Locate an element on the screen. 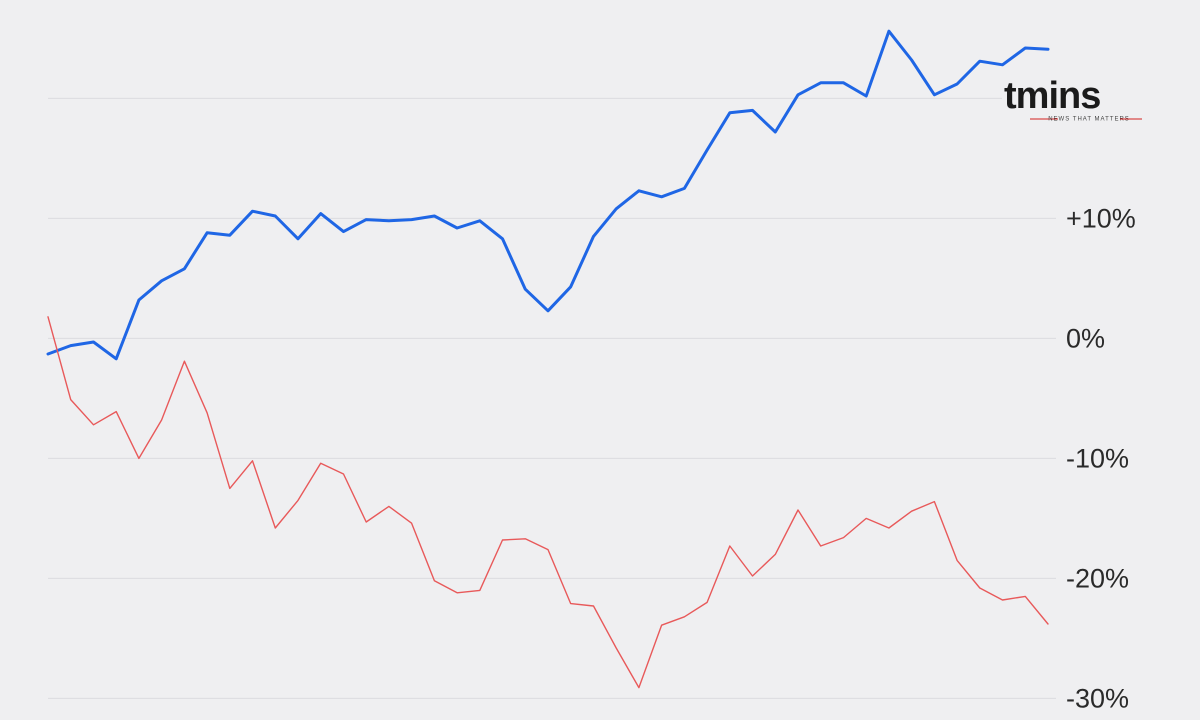 Image resolution: width=1200 pixels, height=720 pixels. logo-backdrop is located at coordinates (1077, 101).